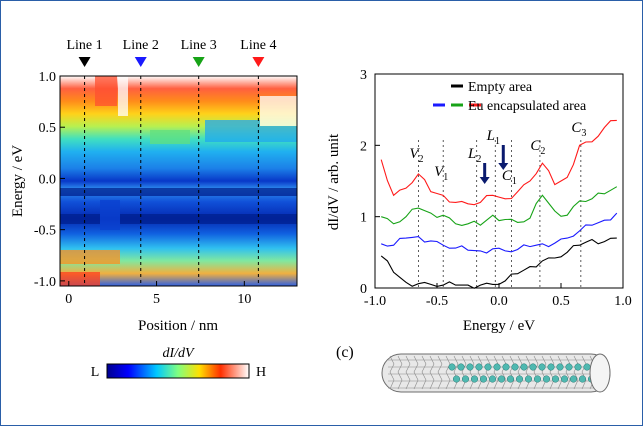 Image resolution: width=643 pixels, height=426 pixels. What do you see at coordinates (363, 75) in the screenshot?
I see `line-y-tick-label: 3` at bounding box center [363, 75].